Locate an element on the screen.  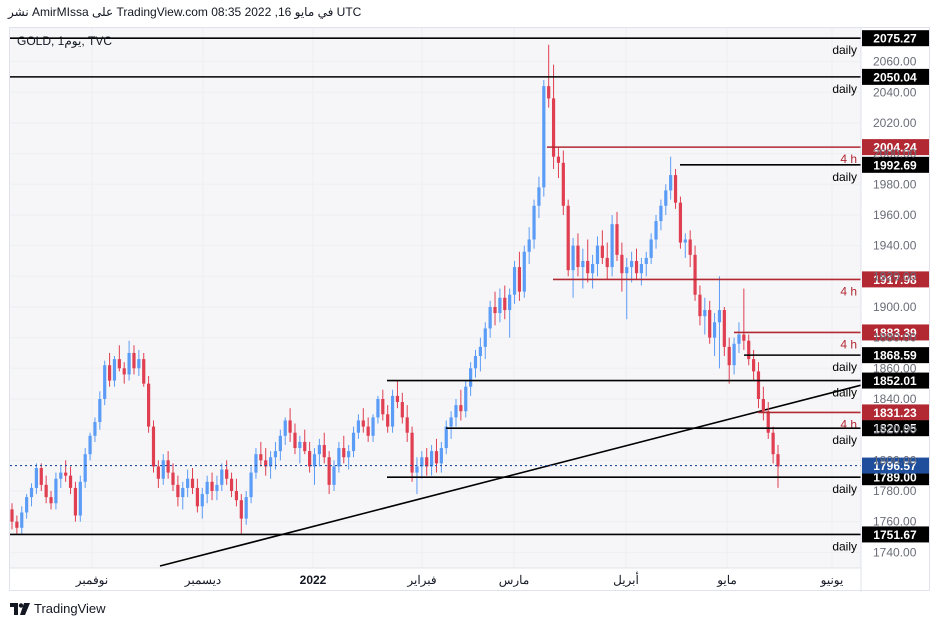
time-tick-label: فبراير is located at coordinates (421, 580).